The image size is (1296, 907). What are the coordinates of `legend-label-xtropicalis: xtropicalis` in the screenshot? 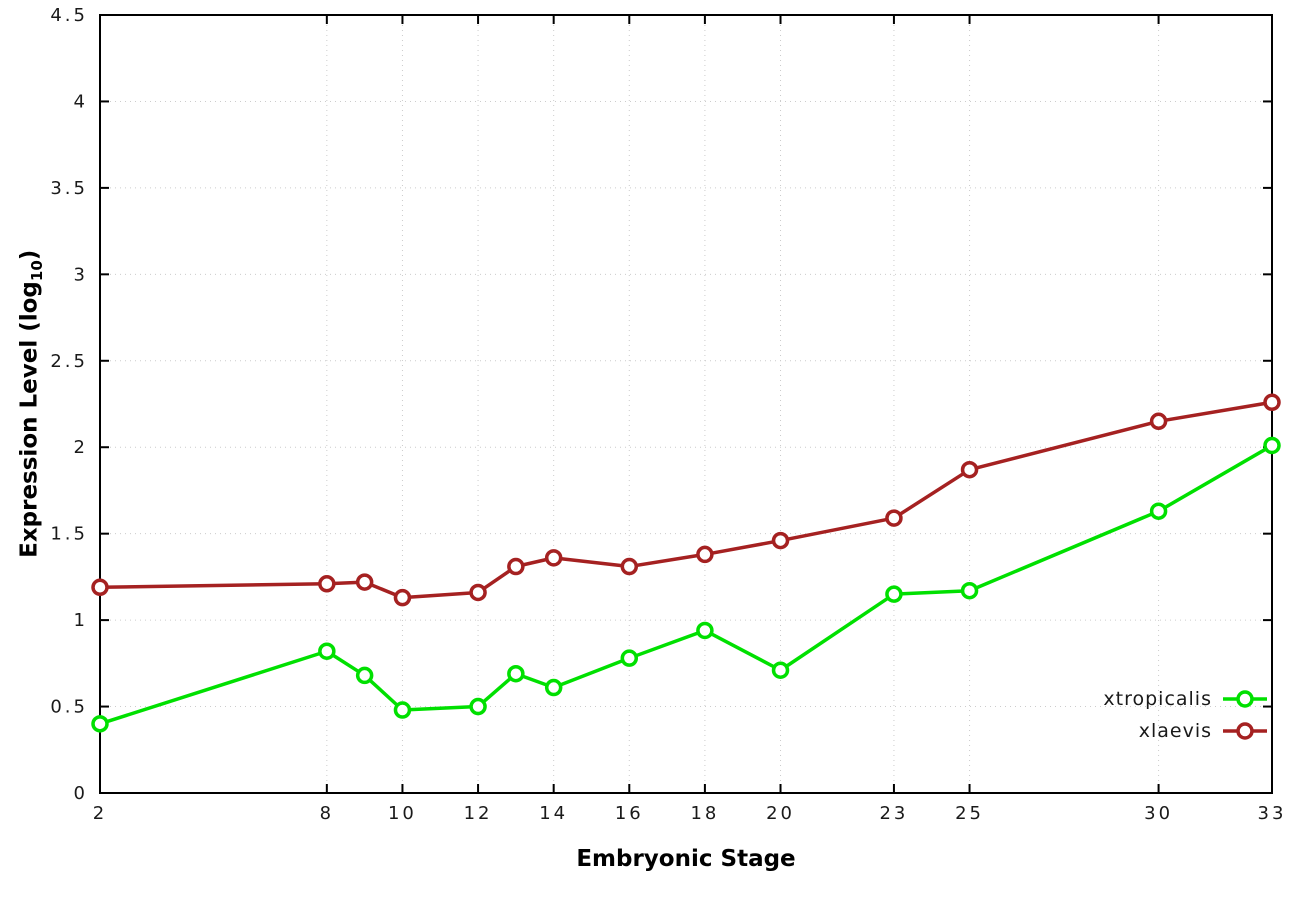 It's located at (1157, 699).